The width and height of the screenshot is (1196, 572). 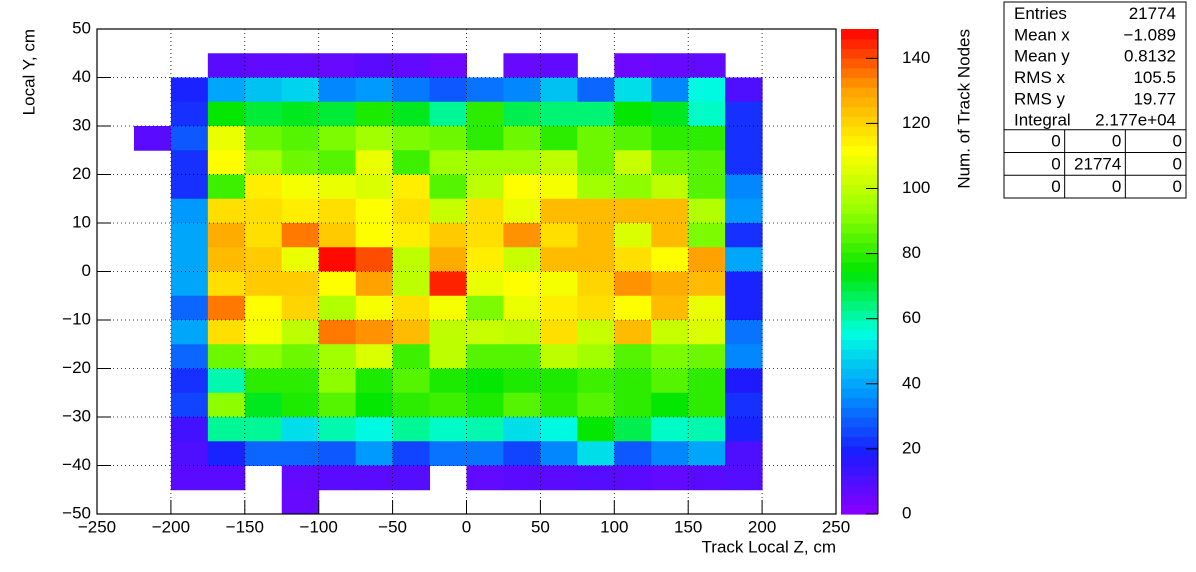 What do you see at coordinates (906, 512) in the screenshot?
I see `z-tick-label: 0` at bounding box center [906, 512].